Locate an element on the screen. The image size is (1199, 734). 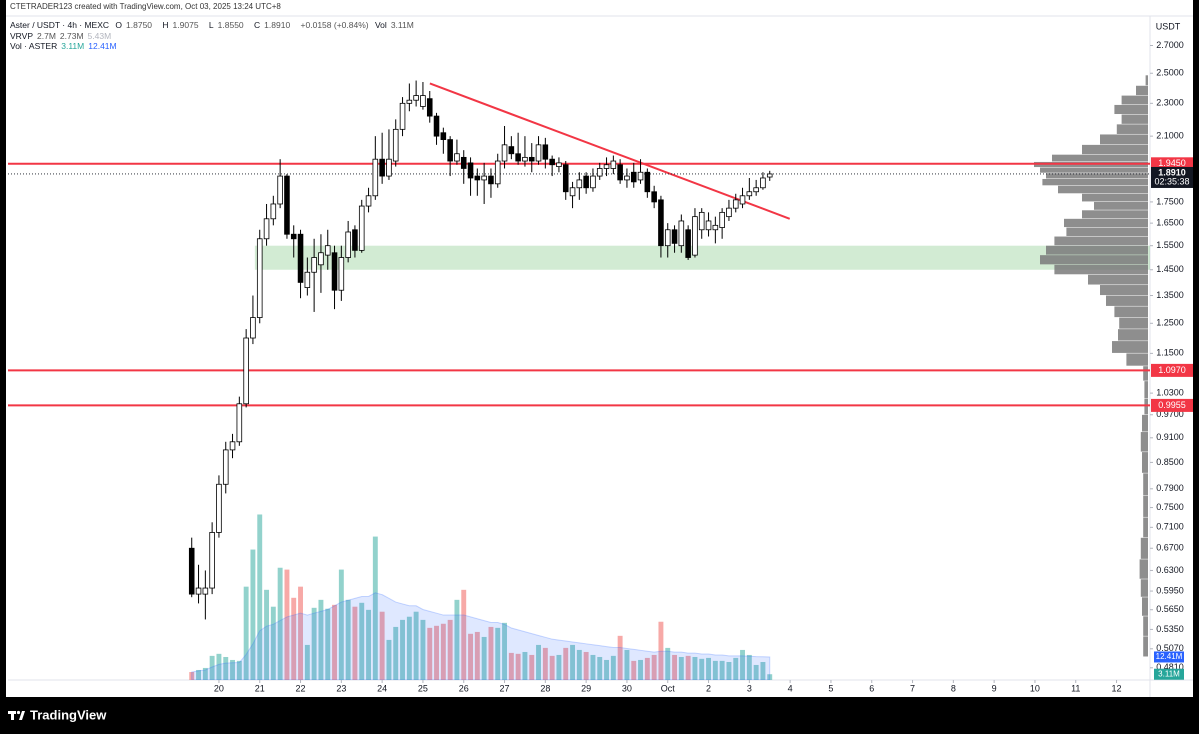
y-tick-label: 0.5650 is located at coordinates (1170, 609).